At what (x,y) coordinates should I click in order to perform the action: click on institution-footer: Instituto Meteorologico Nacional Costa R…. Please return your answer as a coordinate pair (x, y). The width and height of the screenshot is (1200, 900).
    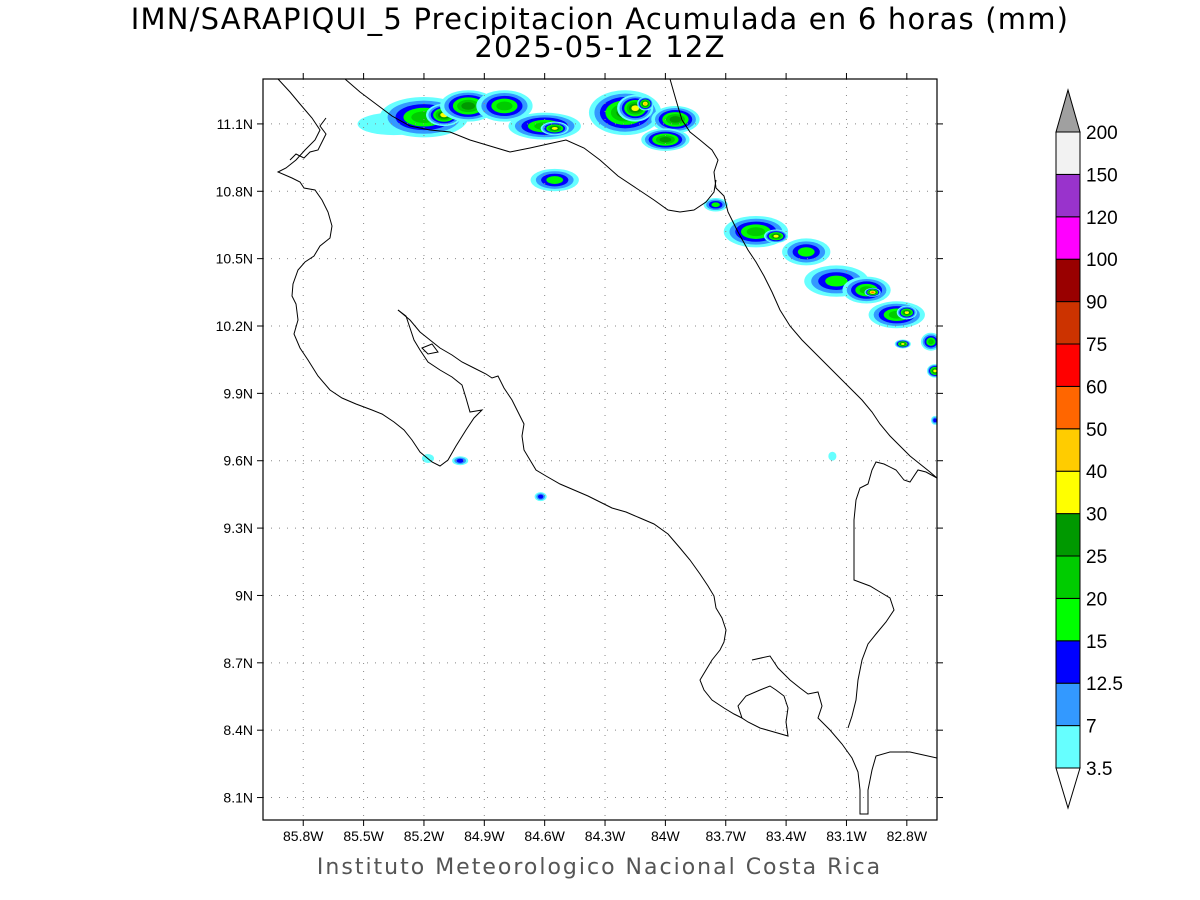
    Looking at the image, I should click on (599, 867).